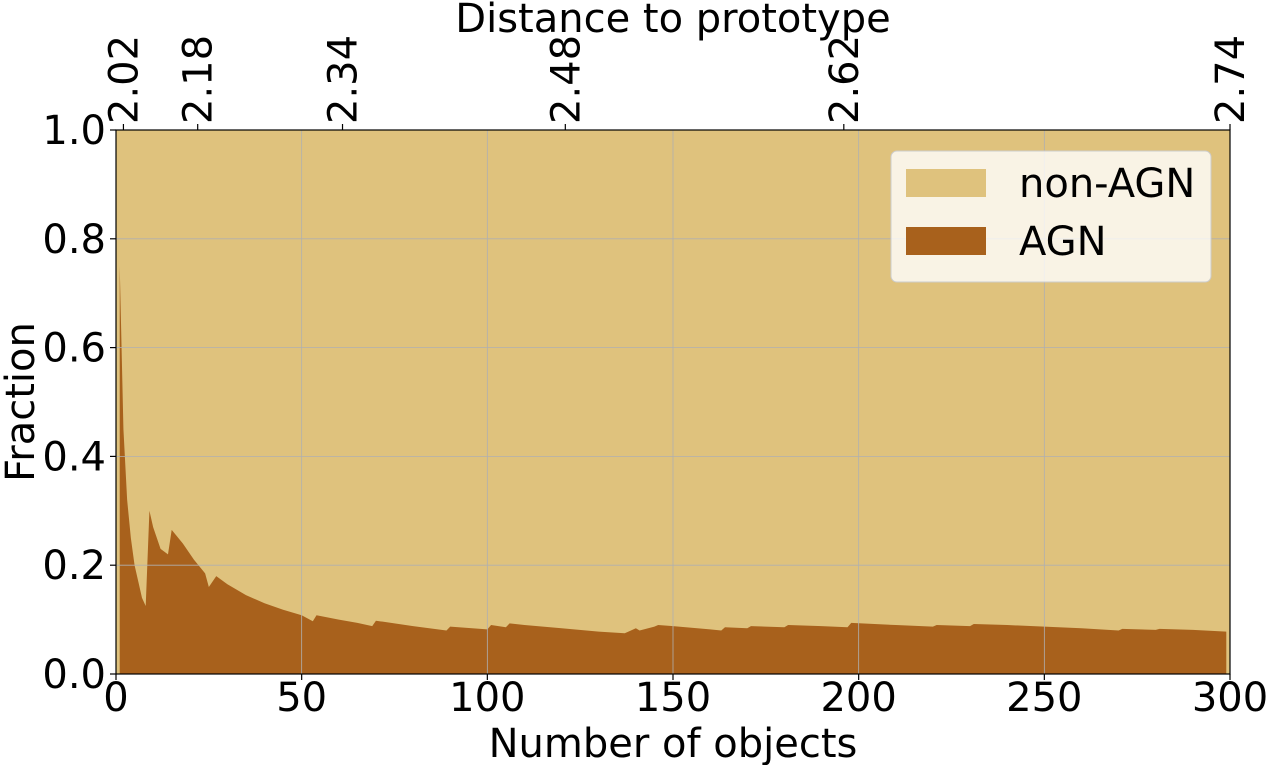 The width and height of the screenshot is (1269, 765). I want to click on top-tick-label: 2.74, so click(1231, 79).